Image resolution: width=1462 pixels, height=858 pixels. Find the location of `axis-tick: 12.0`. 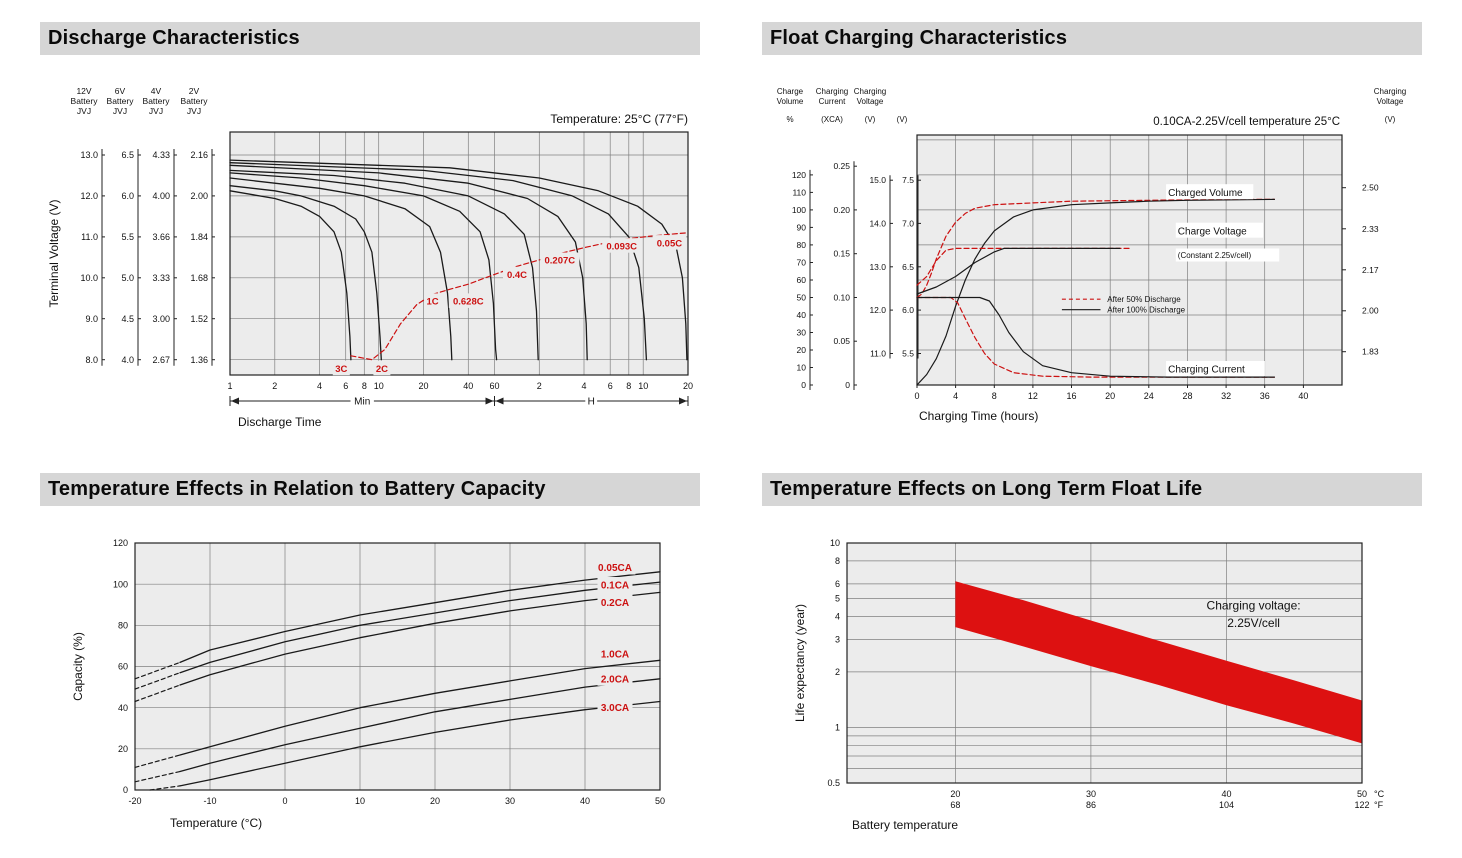

axis-tick: 12.0 is located at coordinates (877, 310).